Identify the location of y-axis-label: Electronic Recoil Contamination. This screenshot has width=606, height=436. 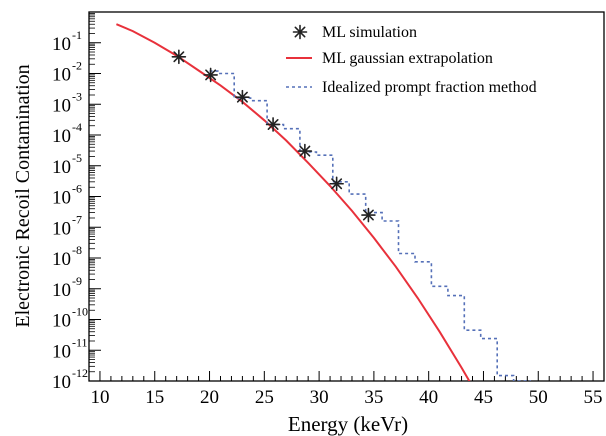
(23, 195).